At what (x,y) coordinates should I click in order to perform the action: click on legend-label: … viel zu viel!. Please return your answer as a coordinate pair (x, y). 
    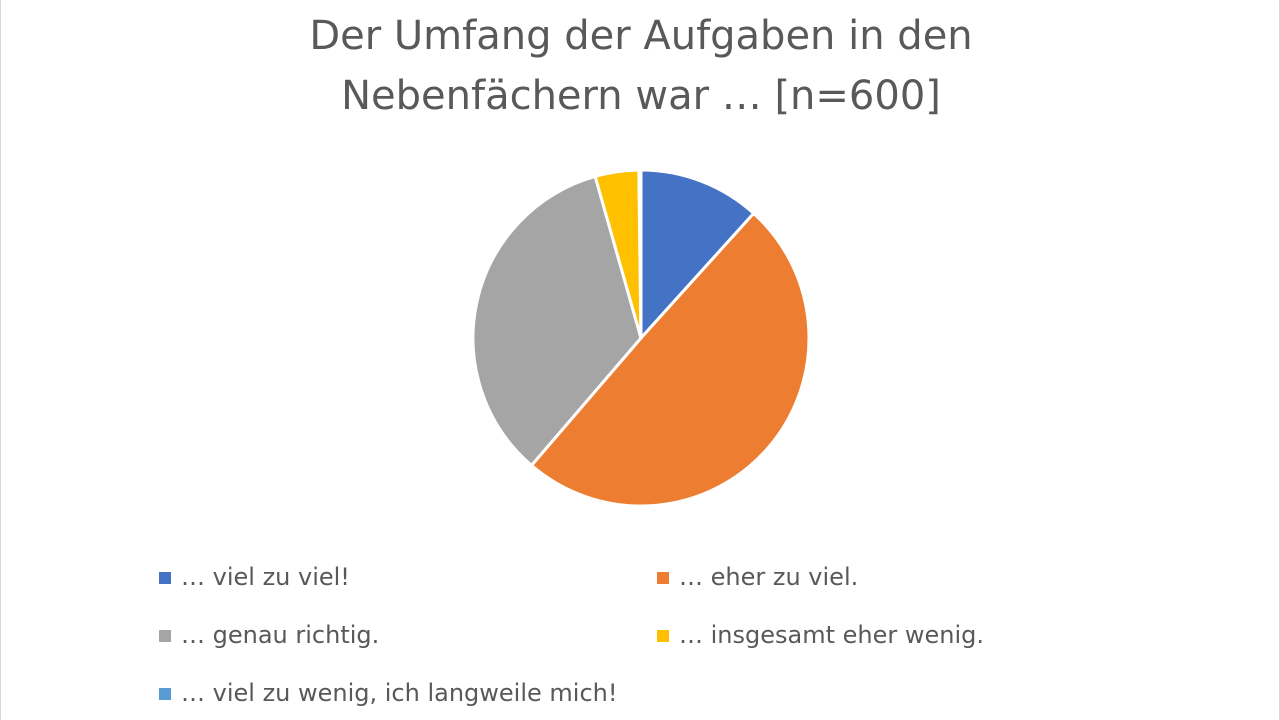
    Looking at the image, I should click on (265, 577).